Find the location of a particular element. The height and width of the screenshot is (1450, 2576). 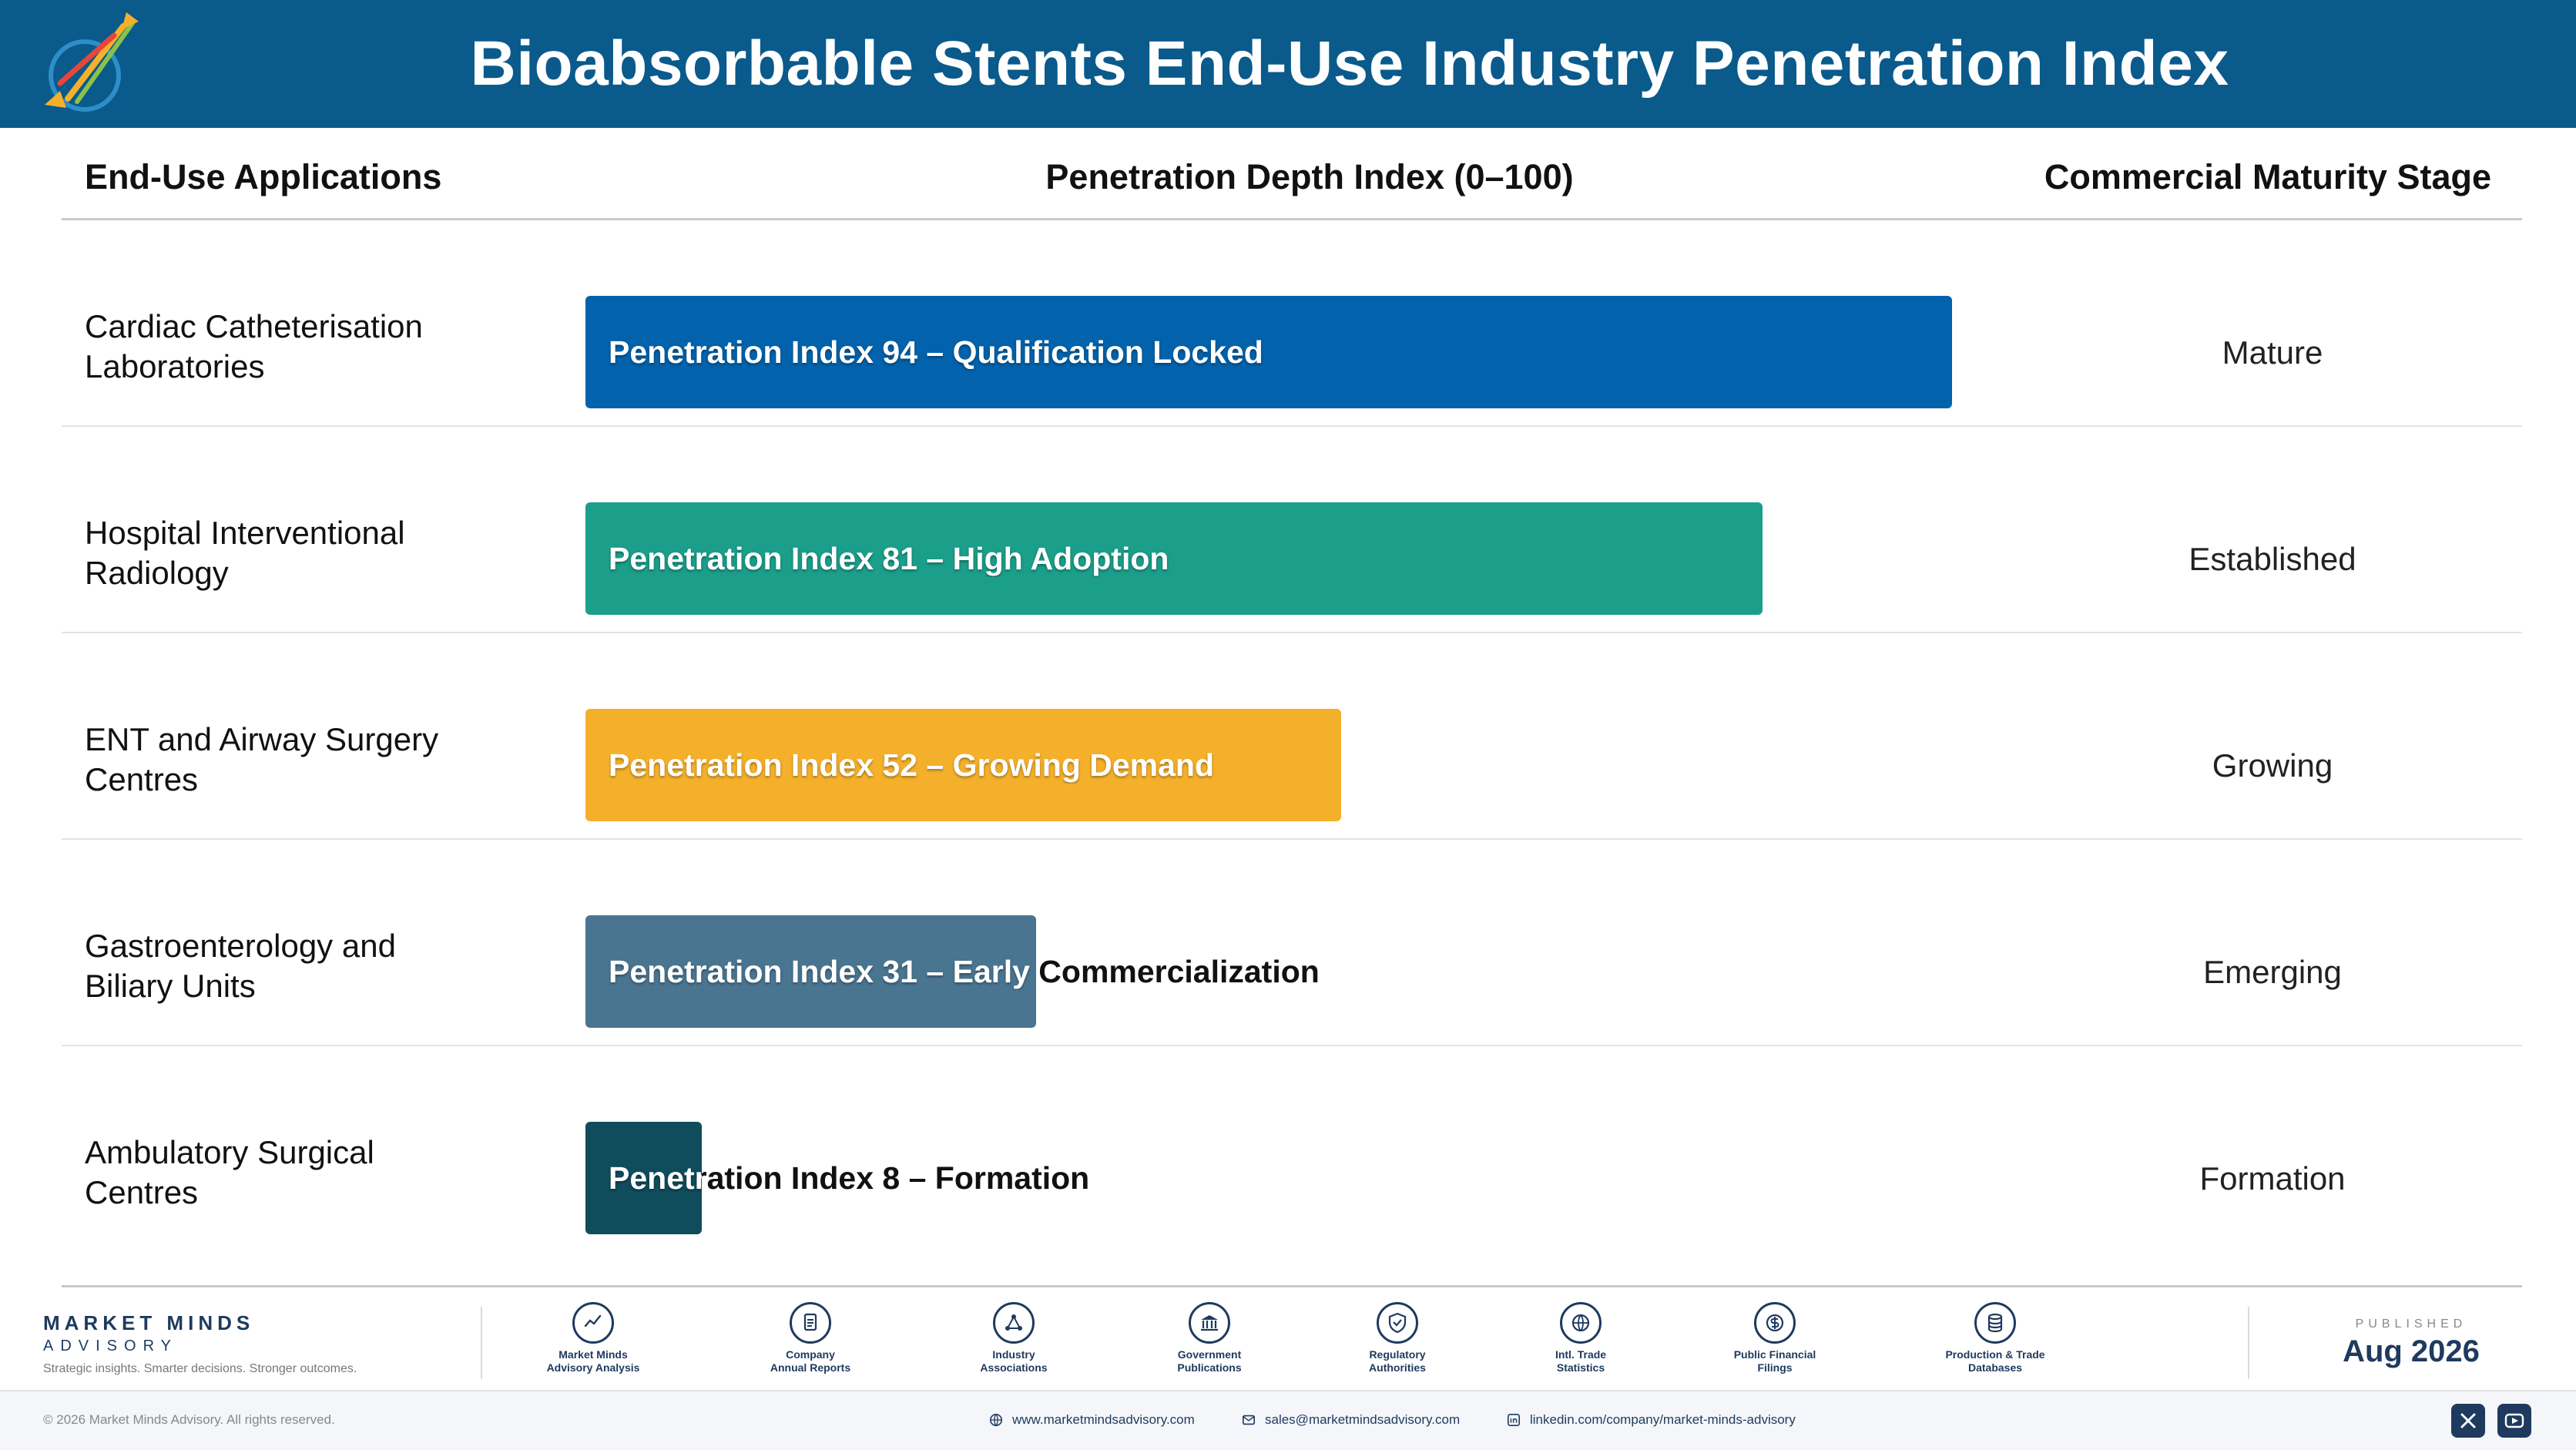

brand-name: MARKET MINDS is located at coordinates (149, 1322).